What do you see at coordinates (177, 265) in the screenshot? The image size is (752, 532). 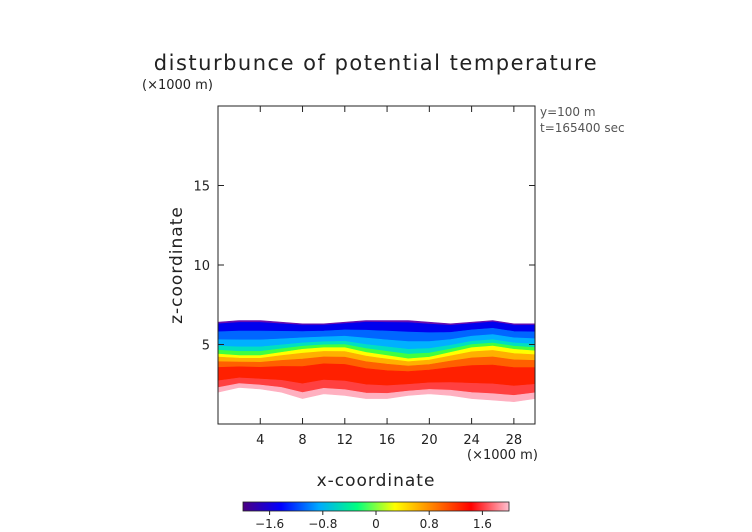 I see `y-axis-title: z-coordinate` at bounding box center [177, 265].